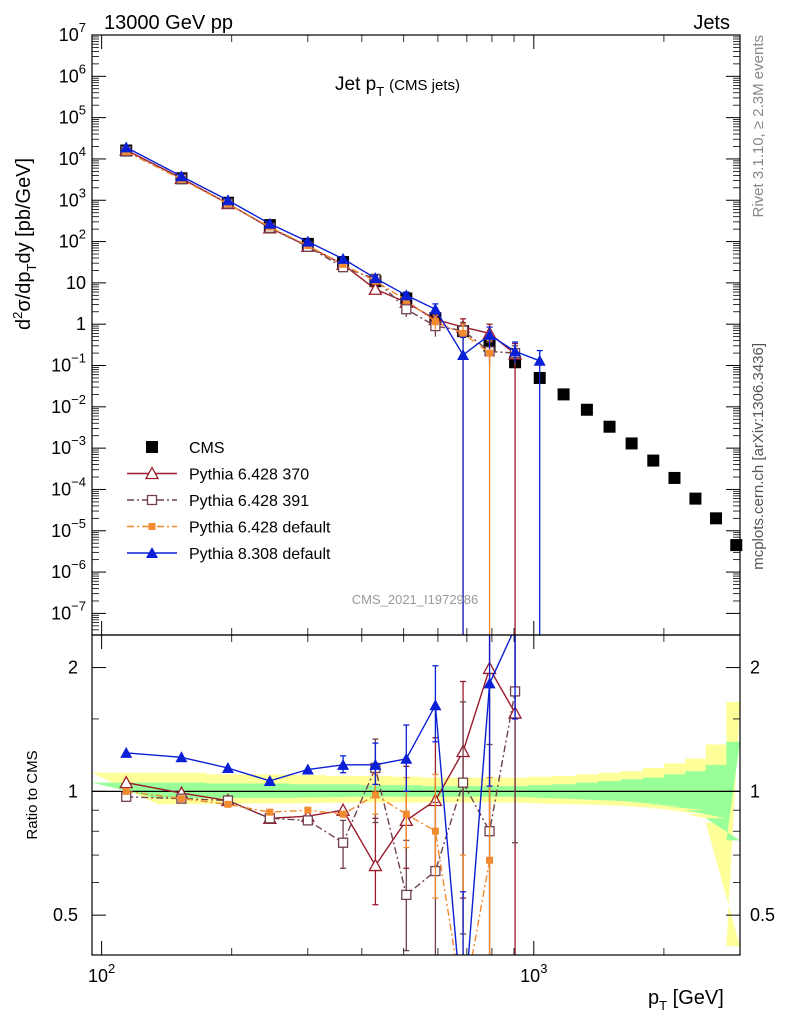  I want to click on header-right: Jets, so click(711, 23).